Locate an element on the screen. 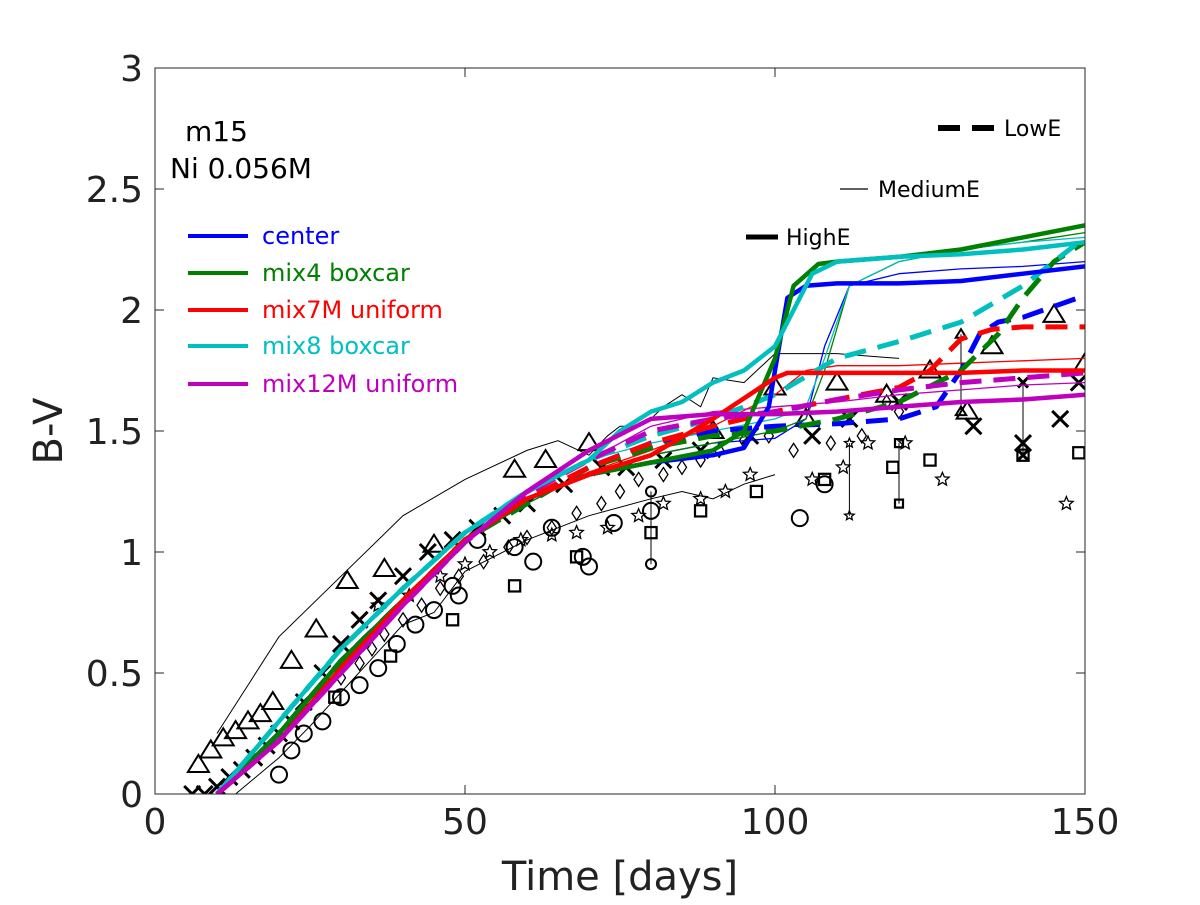 Image resolution: width=1200 pixels, height=905 pixels. style-label-mediume: MediumE is located at coordinates (929, 190).